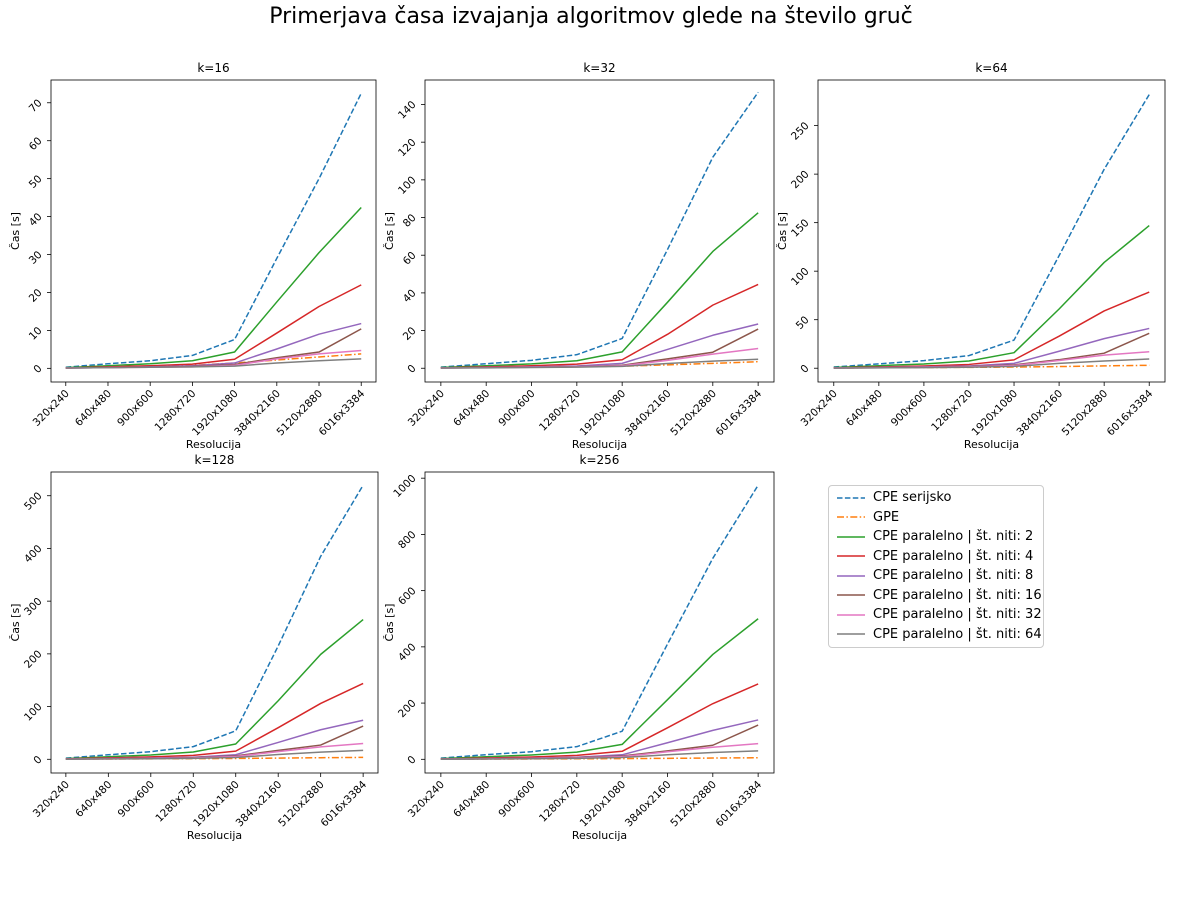 The height and width of the screenshot is (921, 1182). I want to click on y-tick-label: 10, so click(36, 334).